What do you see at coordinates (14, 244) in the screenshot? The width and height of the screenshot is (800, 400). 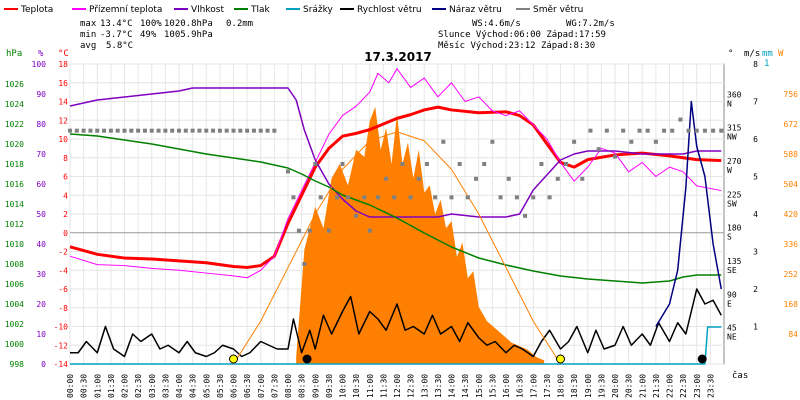 I see `tick-label: 1010` at bounding box center [14, 244].